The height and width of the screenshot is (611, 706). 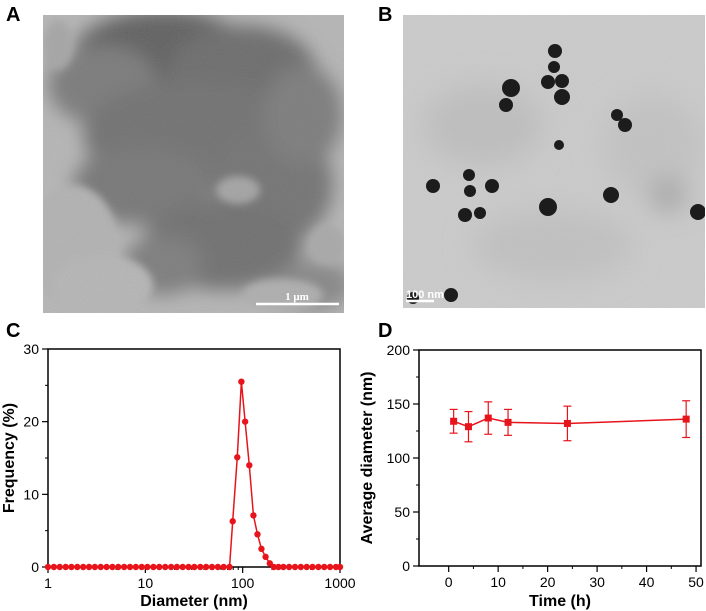 What do you see at coordinates (399, 404) in the screenshot?
I see `chart-d-y-tick-label: 150` at bounding box center [399, 404].